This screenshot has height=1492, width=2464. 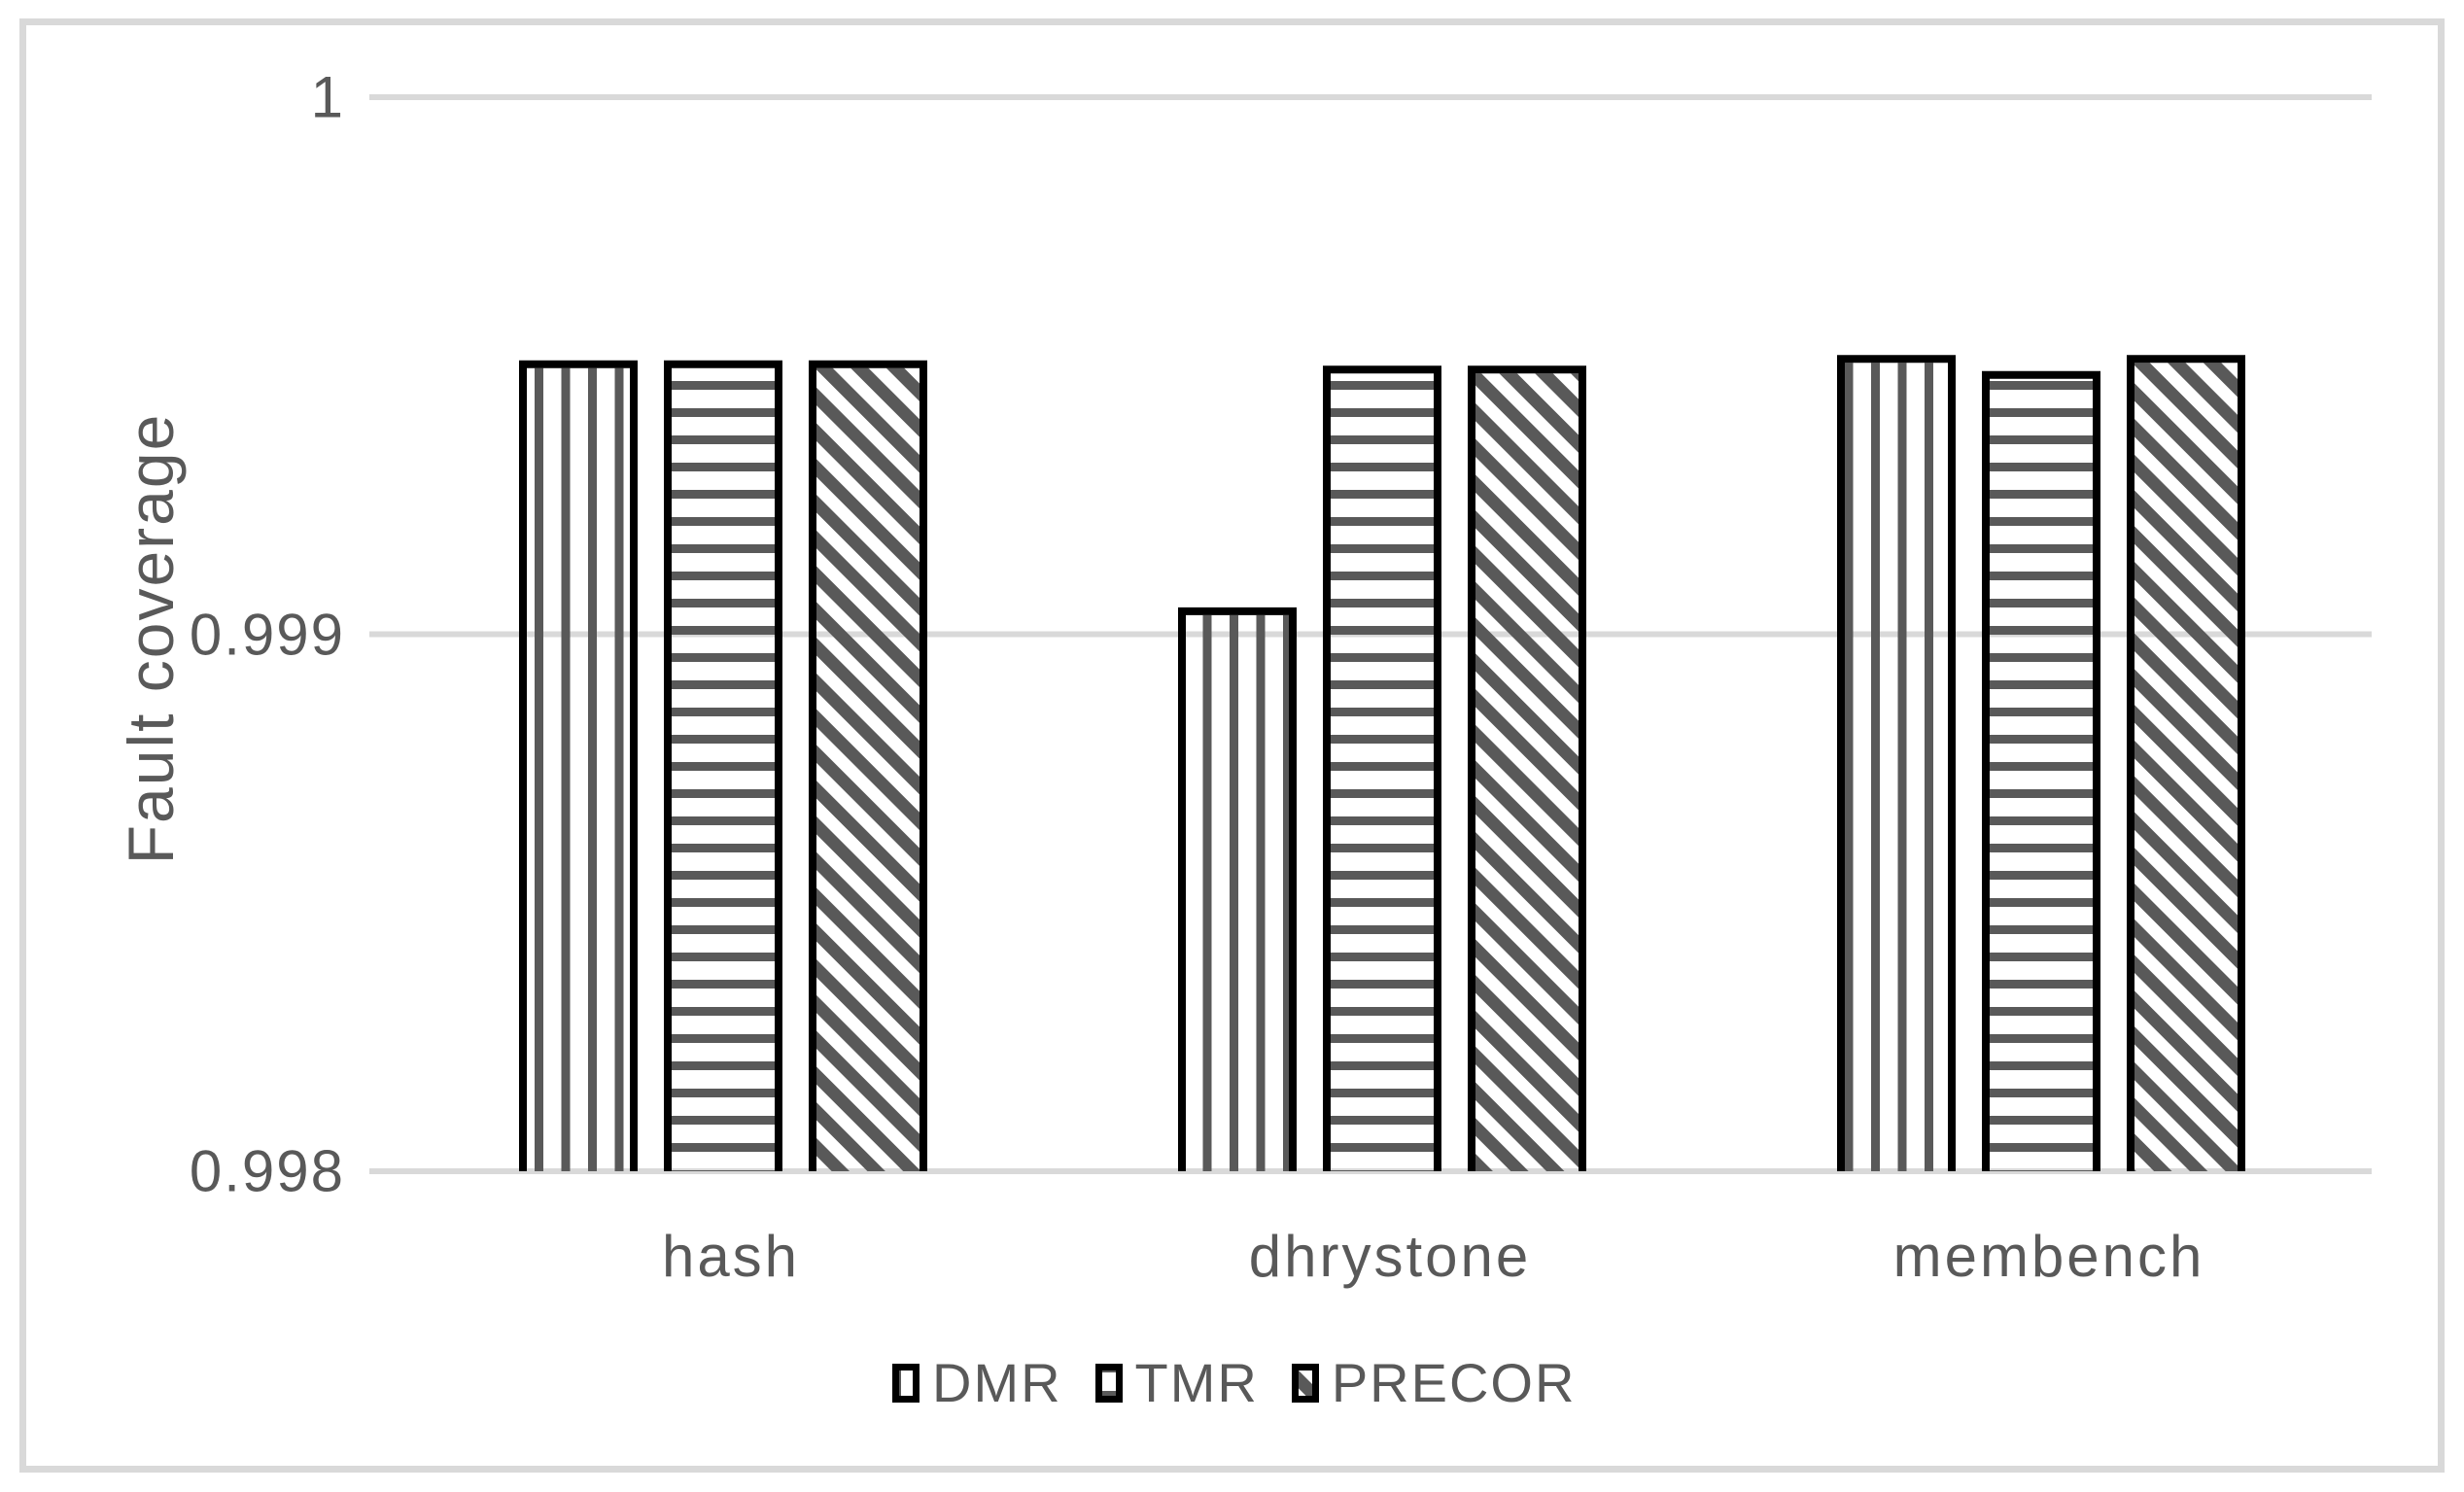 I want to click on legend-entry-dmr: DMR, so click(x=977, y=1382).